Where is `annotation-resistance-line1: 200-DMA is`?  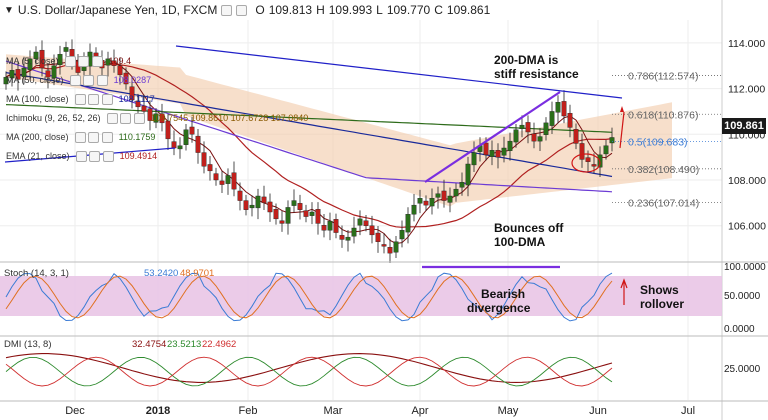
annotation-resistance-line1: 200-DMA is is located at coordinates (526, 60).